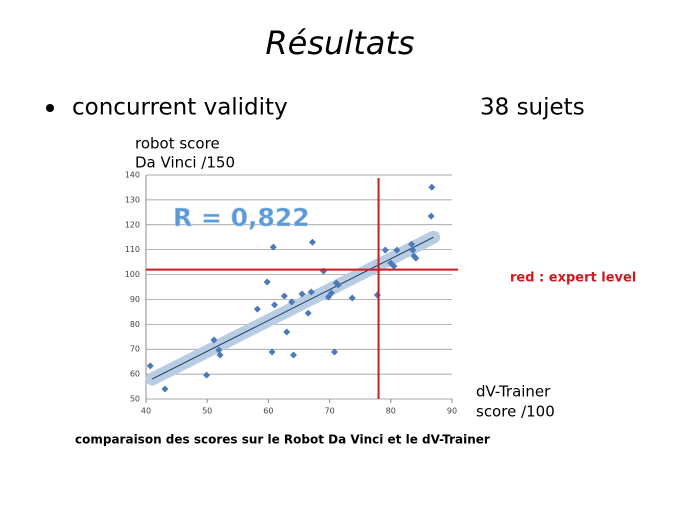 The width and height of the screenshot is (689, 517). What do you see at coordinates (207, 411) in the screenshot?
I see `x-tick-label: 50` at bounding box center [207, 411].